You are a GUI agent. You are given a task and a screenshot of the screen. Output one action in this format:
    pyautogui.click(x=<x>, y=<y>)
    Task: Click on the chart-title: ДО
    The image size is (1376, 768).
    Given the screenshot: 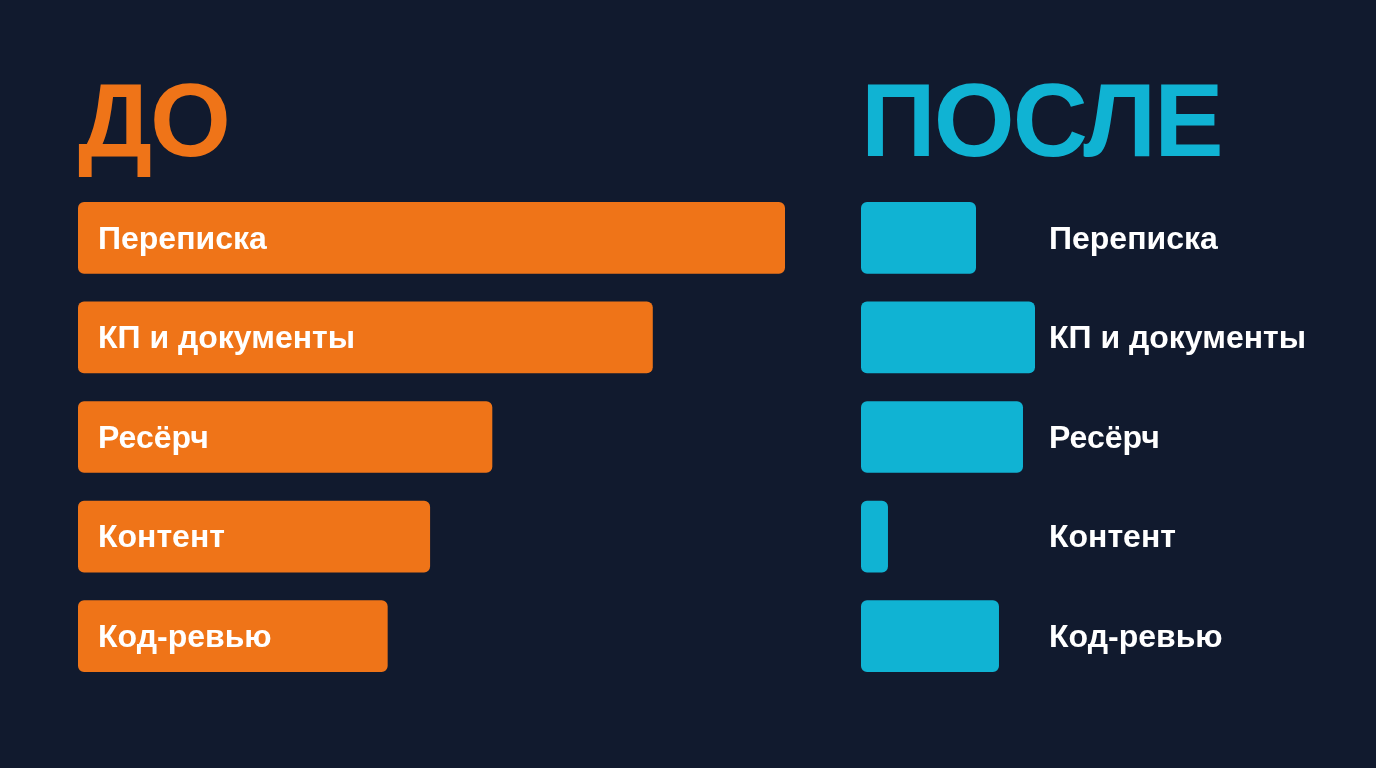 What is the action you would take?
    pyautogui.click(x=154, y=121)
    